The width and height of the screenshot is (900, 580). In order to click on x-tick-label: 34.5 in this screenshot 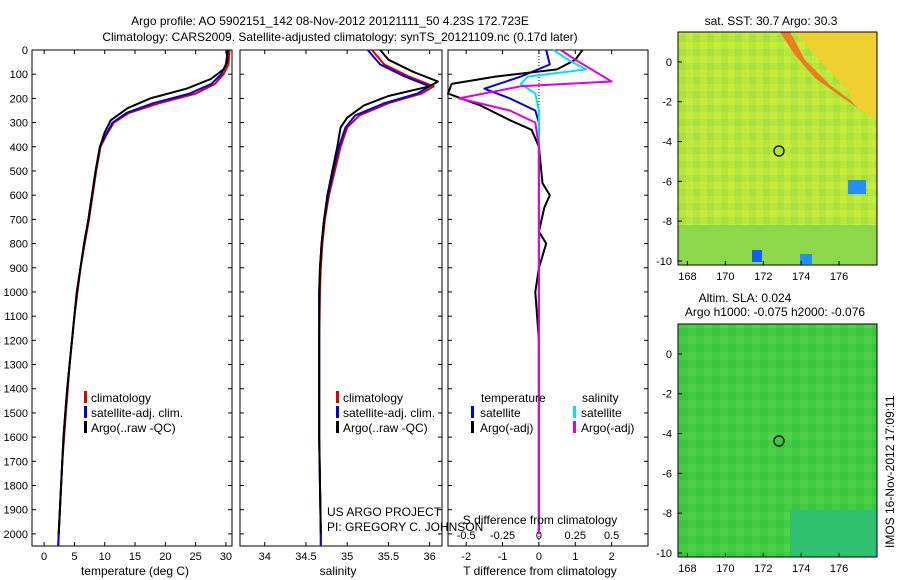, I will do `click(305, 557)`.